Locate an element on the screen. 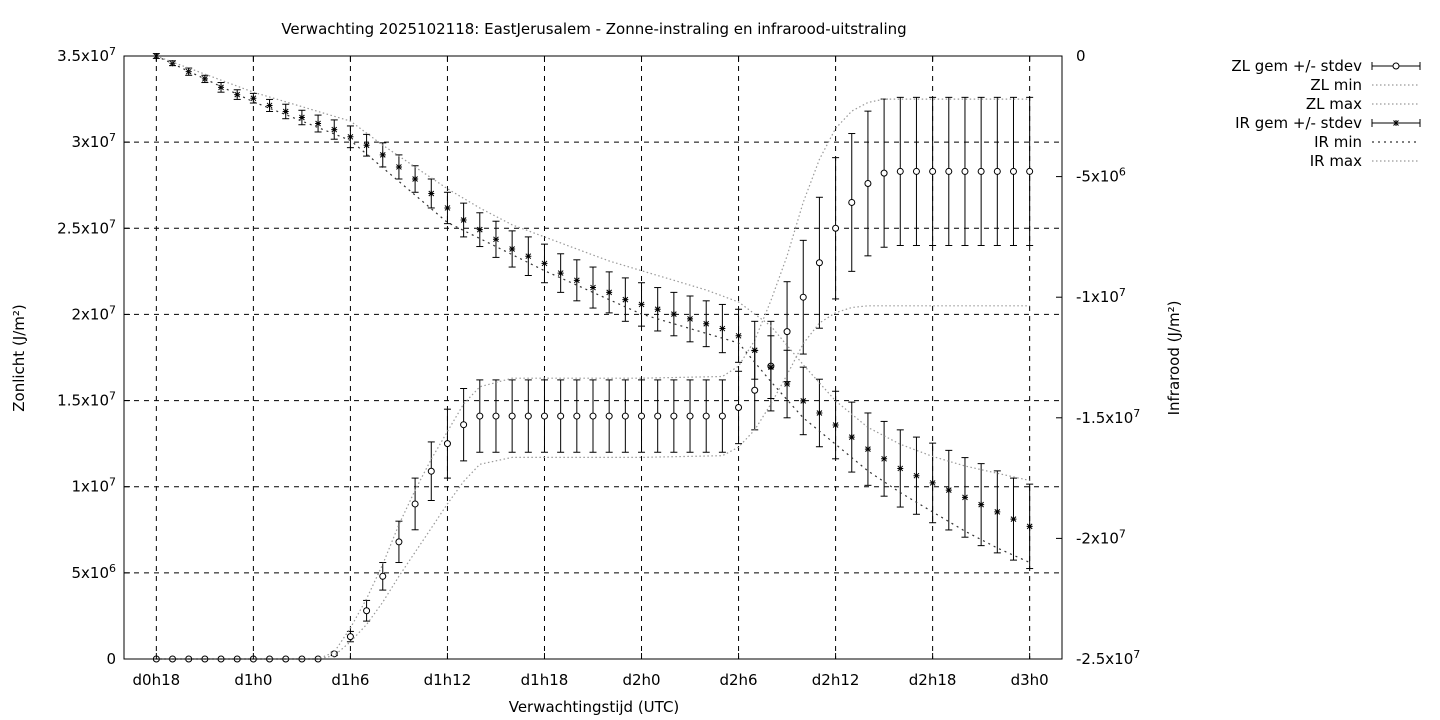 The width and height of the screenshot is (1440, 720). legend-entry: ZL gem +/- stdev is located at coordinates (1326, 66).